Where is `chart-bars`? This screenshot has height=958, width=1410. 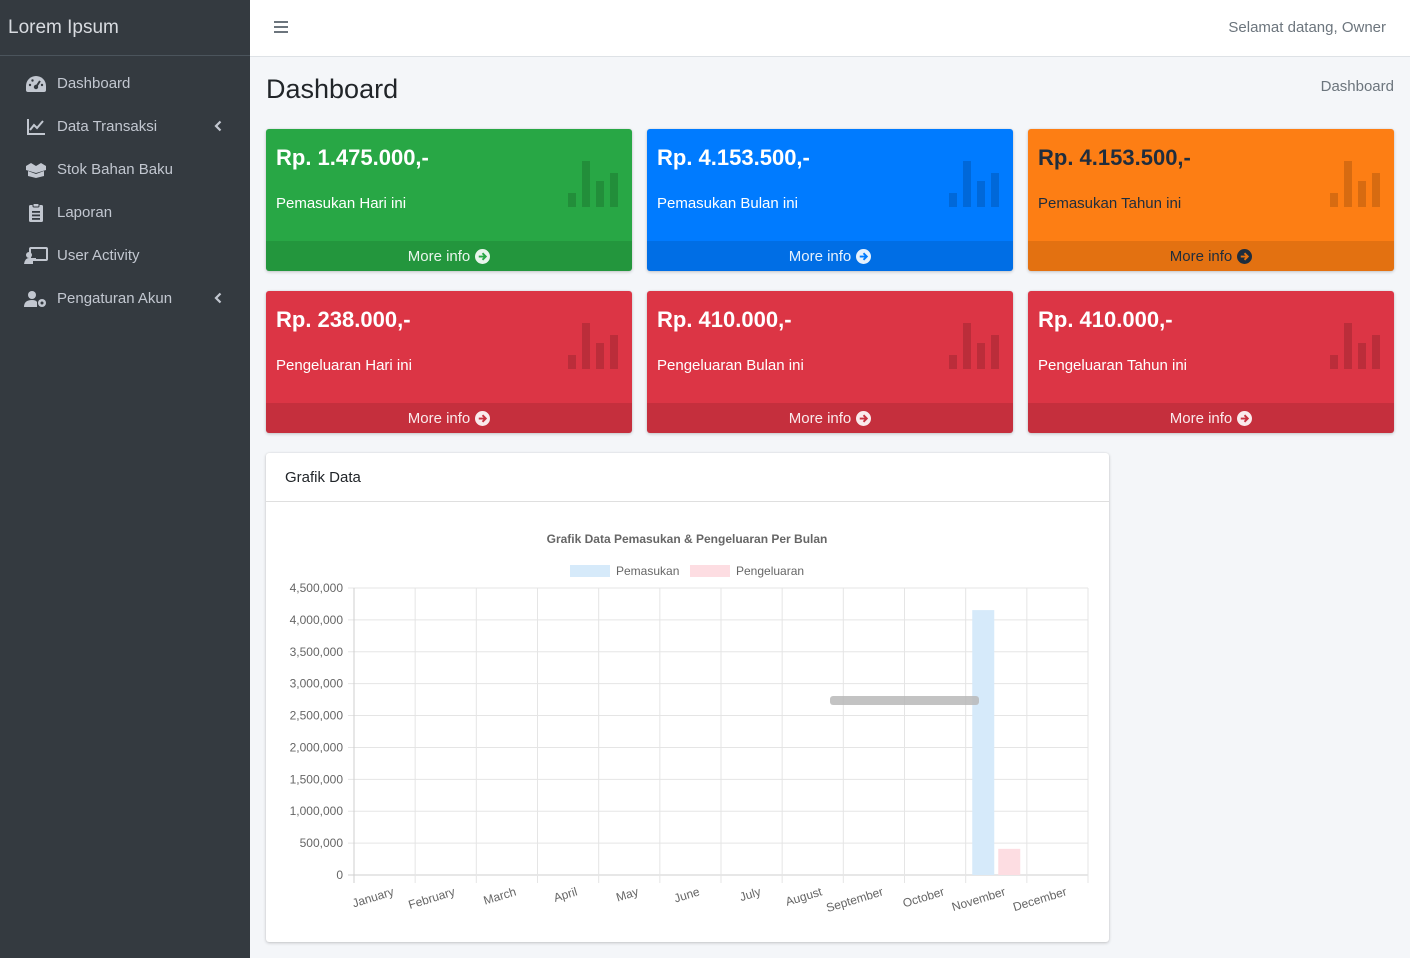
chart-bars is located at coordinates (996, 742).